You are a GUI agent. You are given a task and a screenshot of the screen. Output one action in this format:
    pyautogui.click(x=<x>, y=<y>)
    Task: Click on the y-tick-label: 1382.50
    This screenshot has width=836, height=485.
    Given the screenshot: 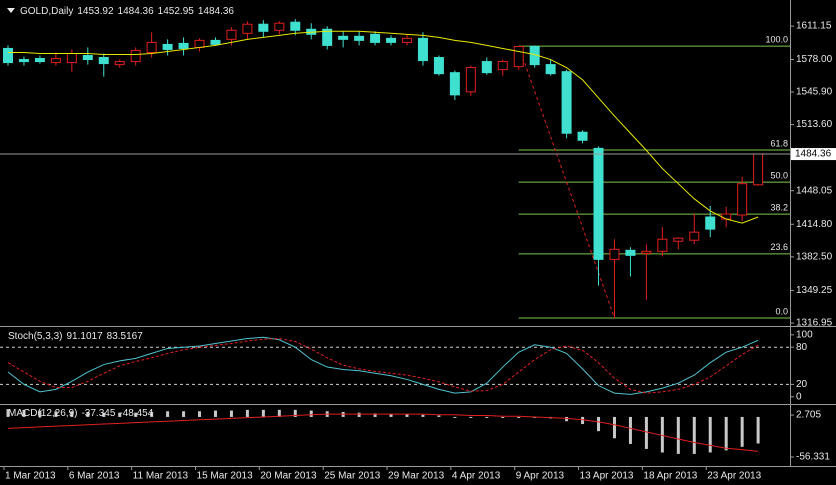 What is the action you would take?
    pyautogui.click(x=814, y=257)
    